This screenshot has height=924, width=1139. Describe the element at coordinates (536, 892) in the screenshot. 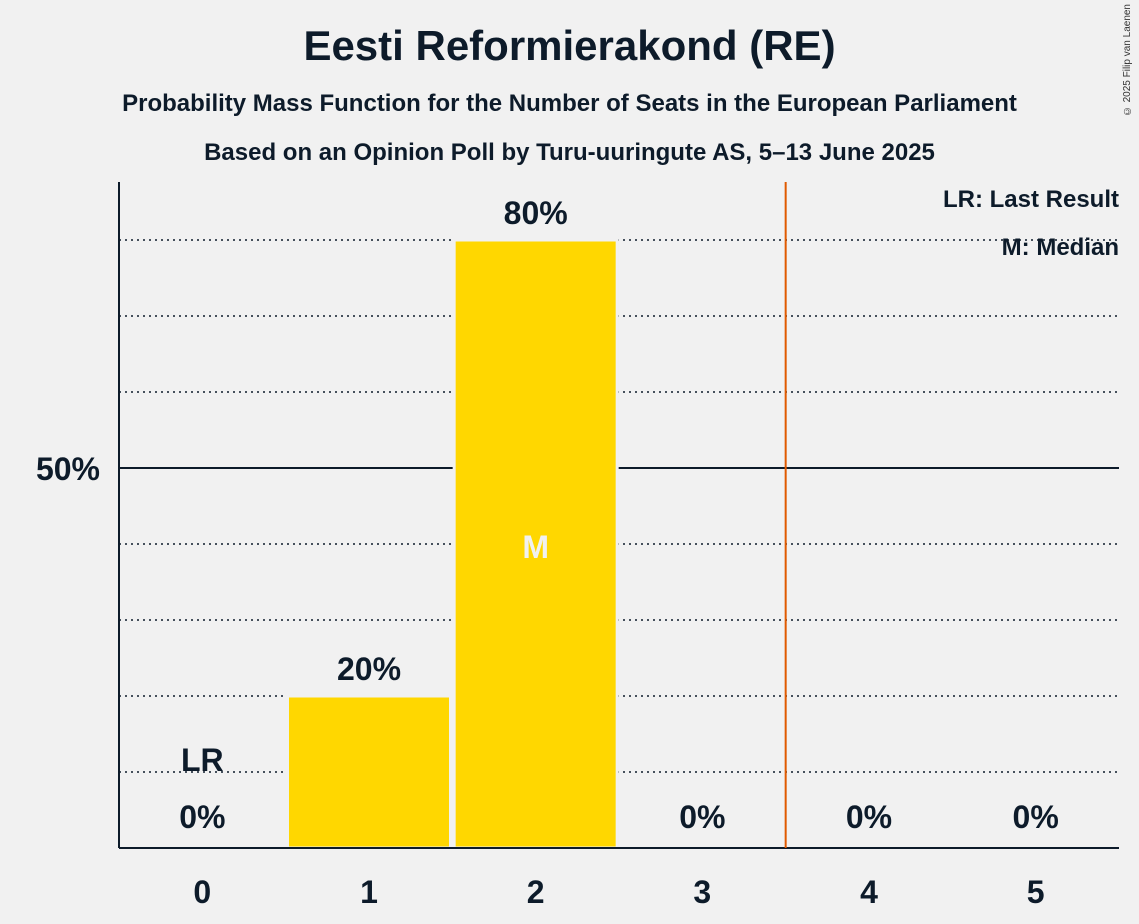

I see `x-tick-label: 2` at that location.